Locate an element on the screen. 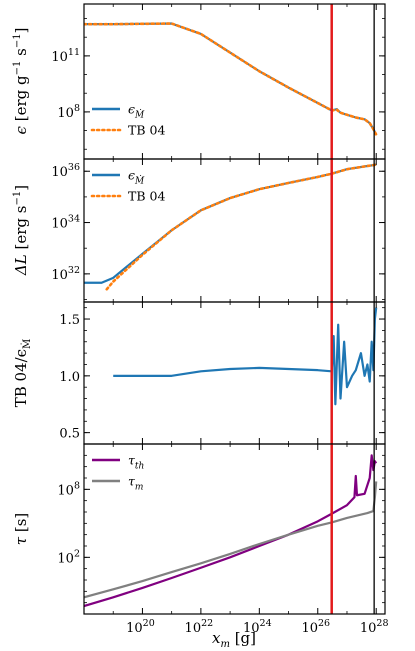  ylabel-deltaL: ΔL [erg s−1] is located at coordinates (21, 230).